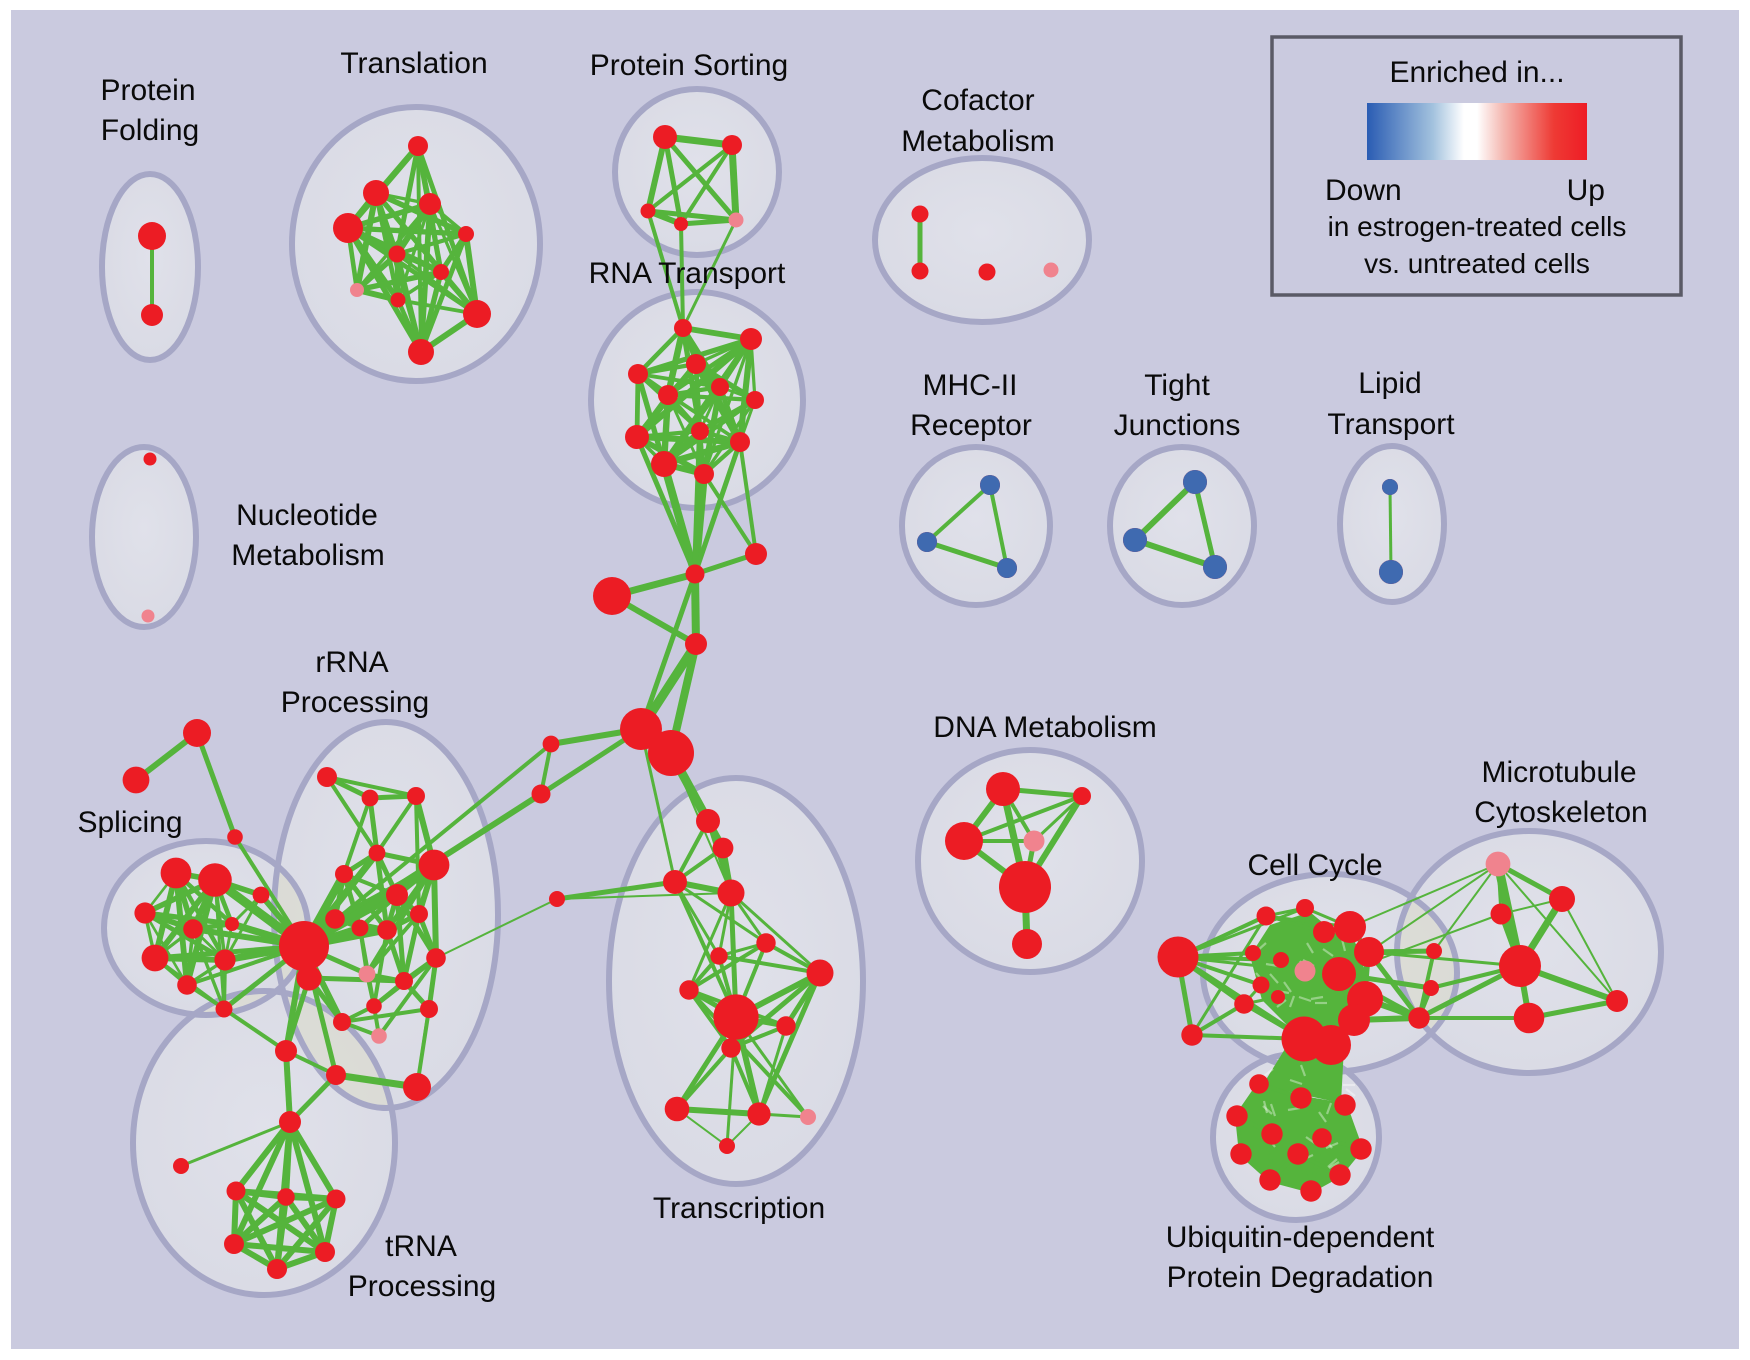  I want to click on svg-text: Cytoskeleton, so click(1560, 812).